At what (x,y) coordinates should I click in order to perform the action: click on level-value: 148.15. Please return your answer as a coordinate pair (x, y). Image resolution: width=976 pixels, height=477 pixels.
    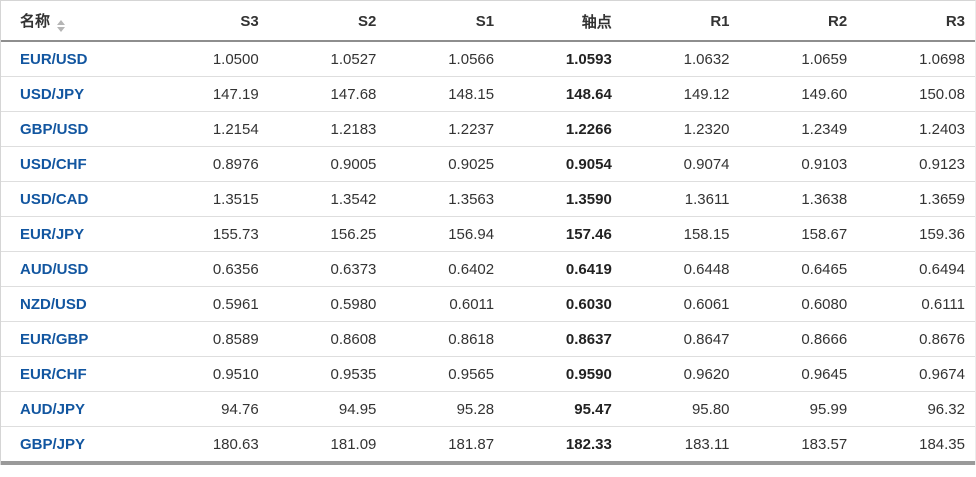
    Looking at the image, I should click on (471, 94).